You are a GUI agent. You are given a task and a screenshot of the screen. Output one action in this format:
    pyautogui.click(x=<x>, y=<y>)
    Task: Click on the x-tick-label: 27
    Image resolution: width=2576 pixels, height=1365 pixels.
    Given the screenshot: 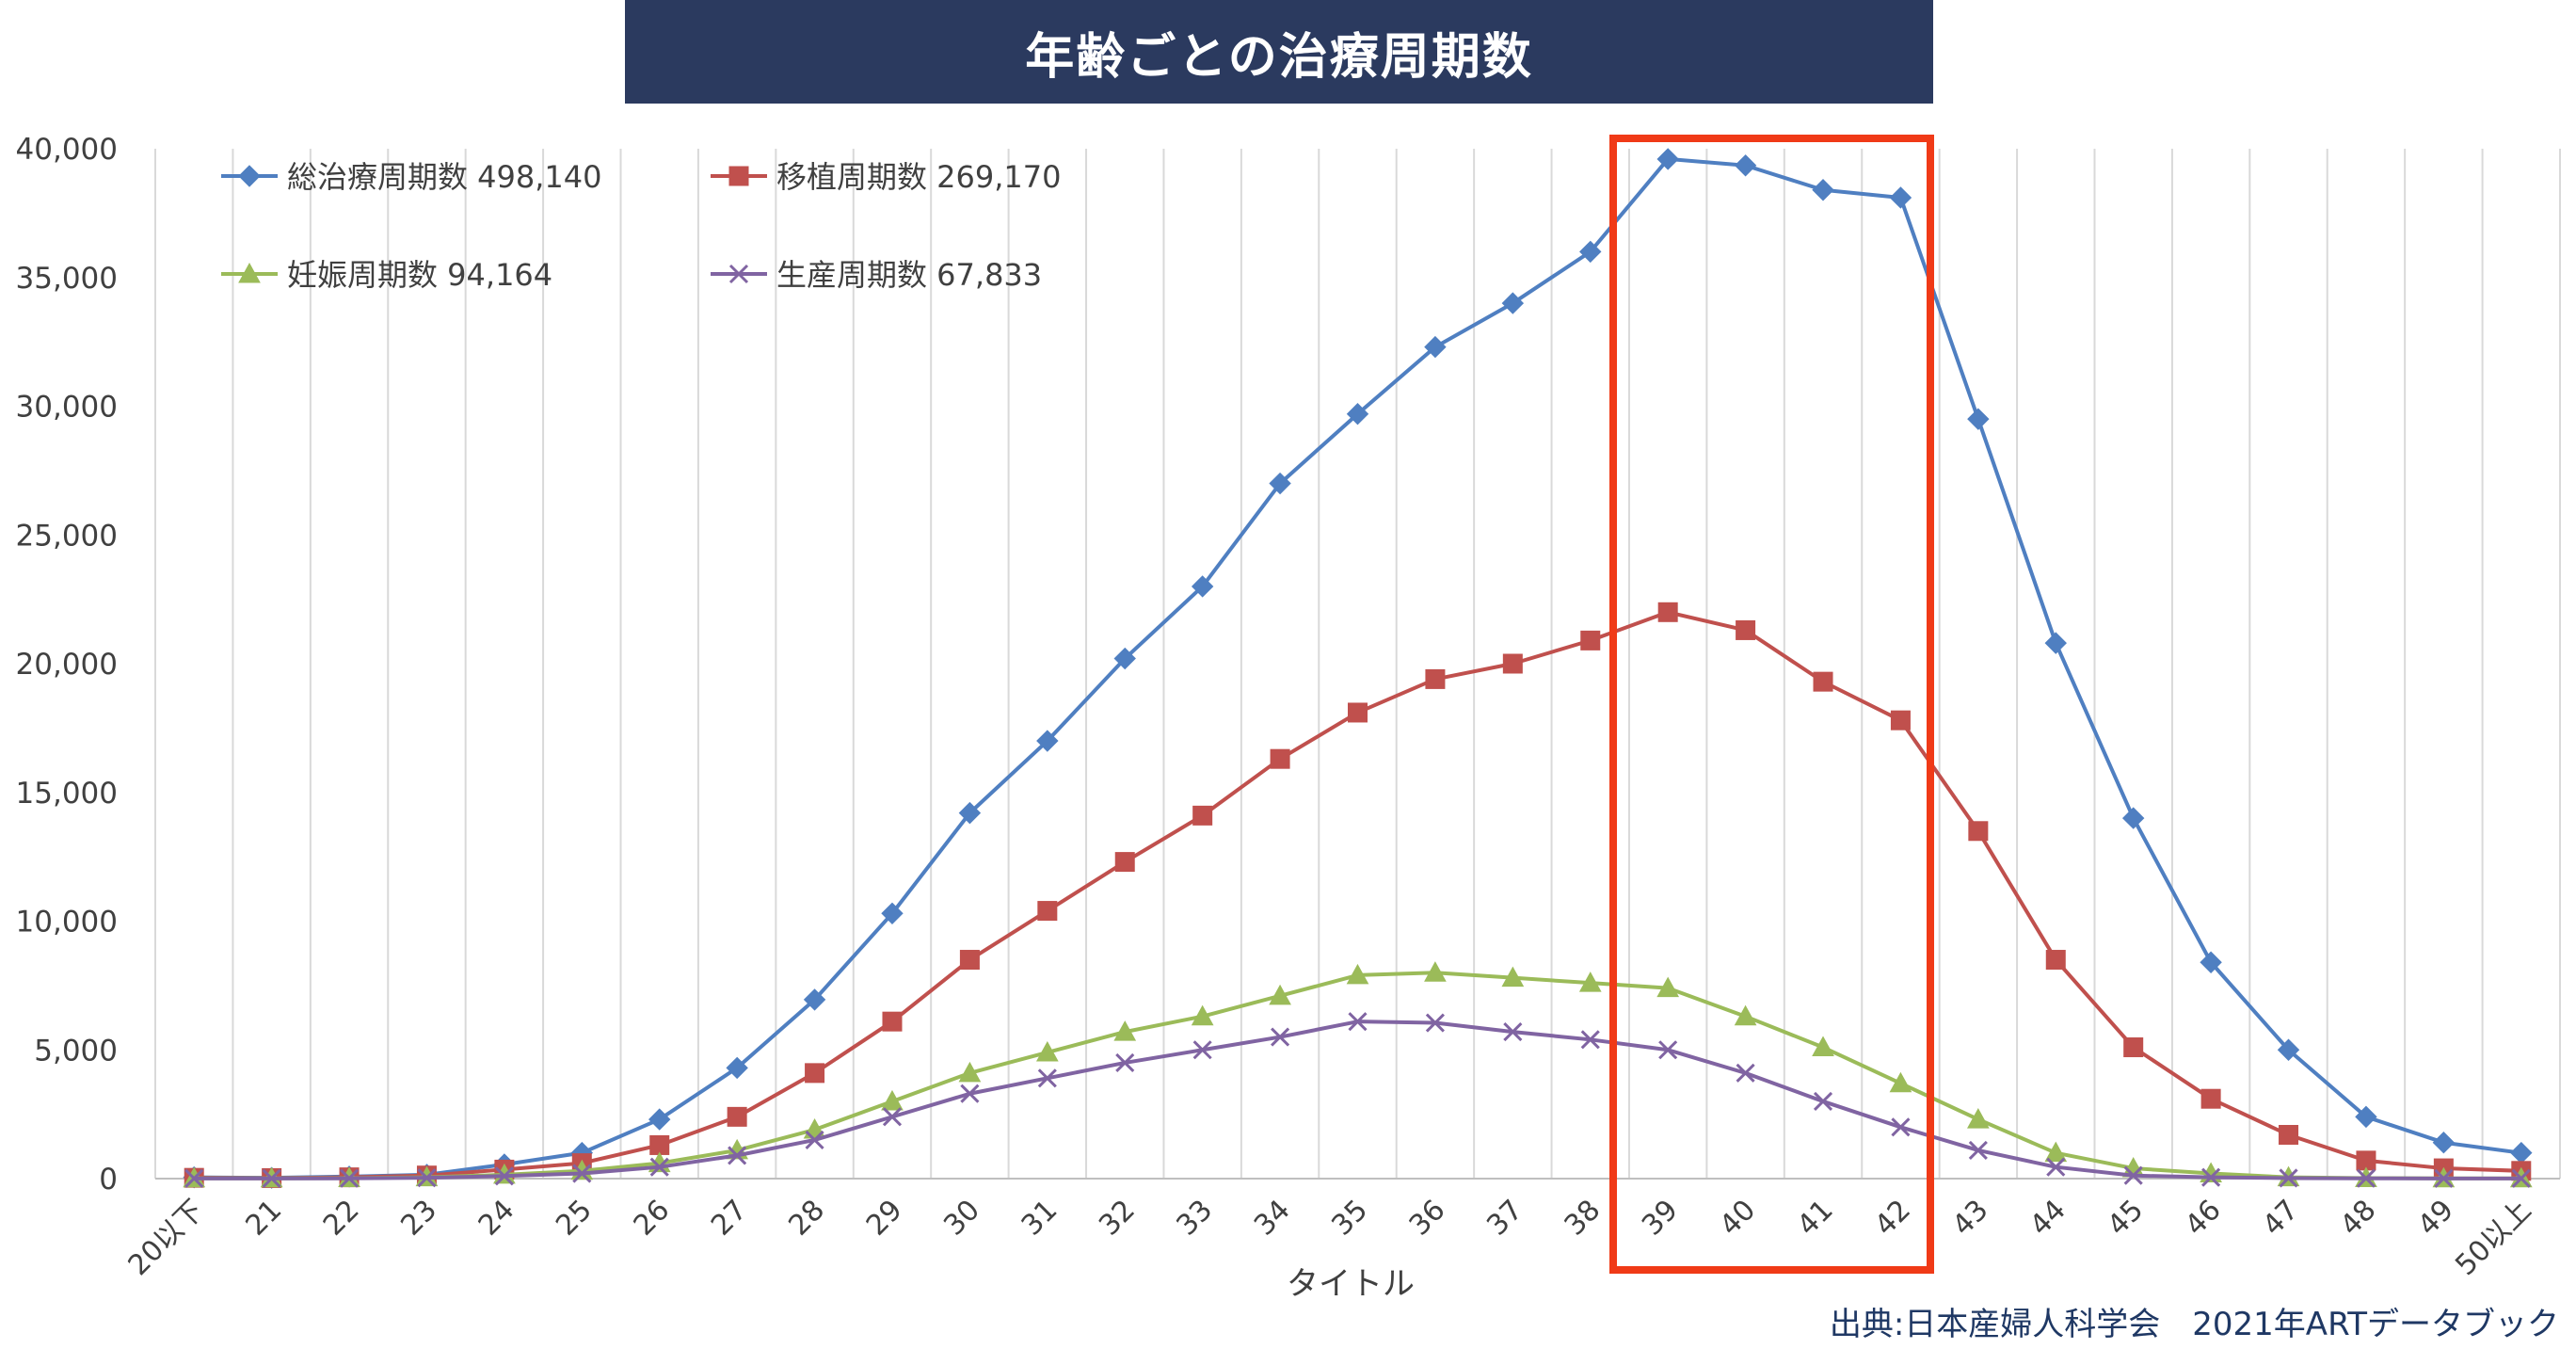 What is the action you would take?
    pyautogui.click(x=729, y=1218)
    